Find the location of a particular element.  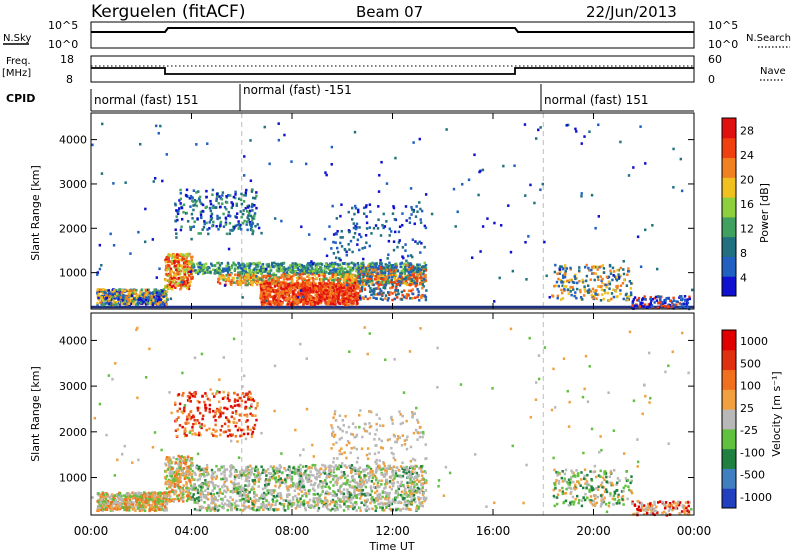

nave-tick-low: 0 is located at coordinates (711, 79).